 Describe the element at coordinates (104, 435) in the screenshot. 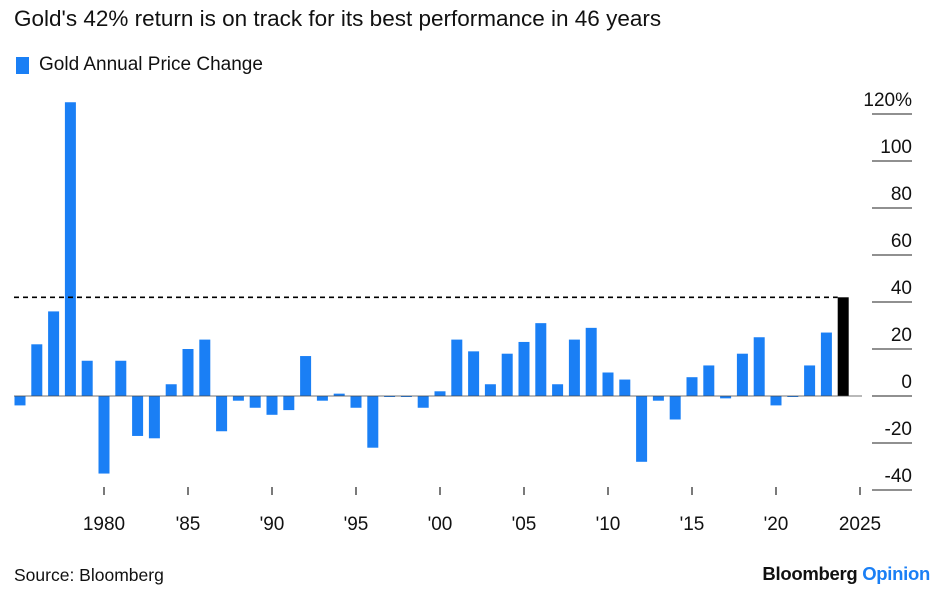

I see `bar-1980` at that location.